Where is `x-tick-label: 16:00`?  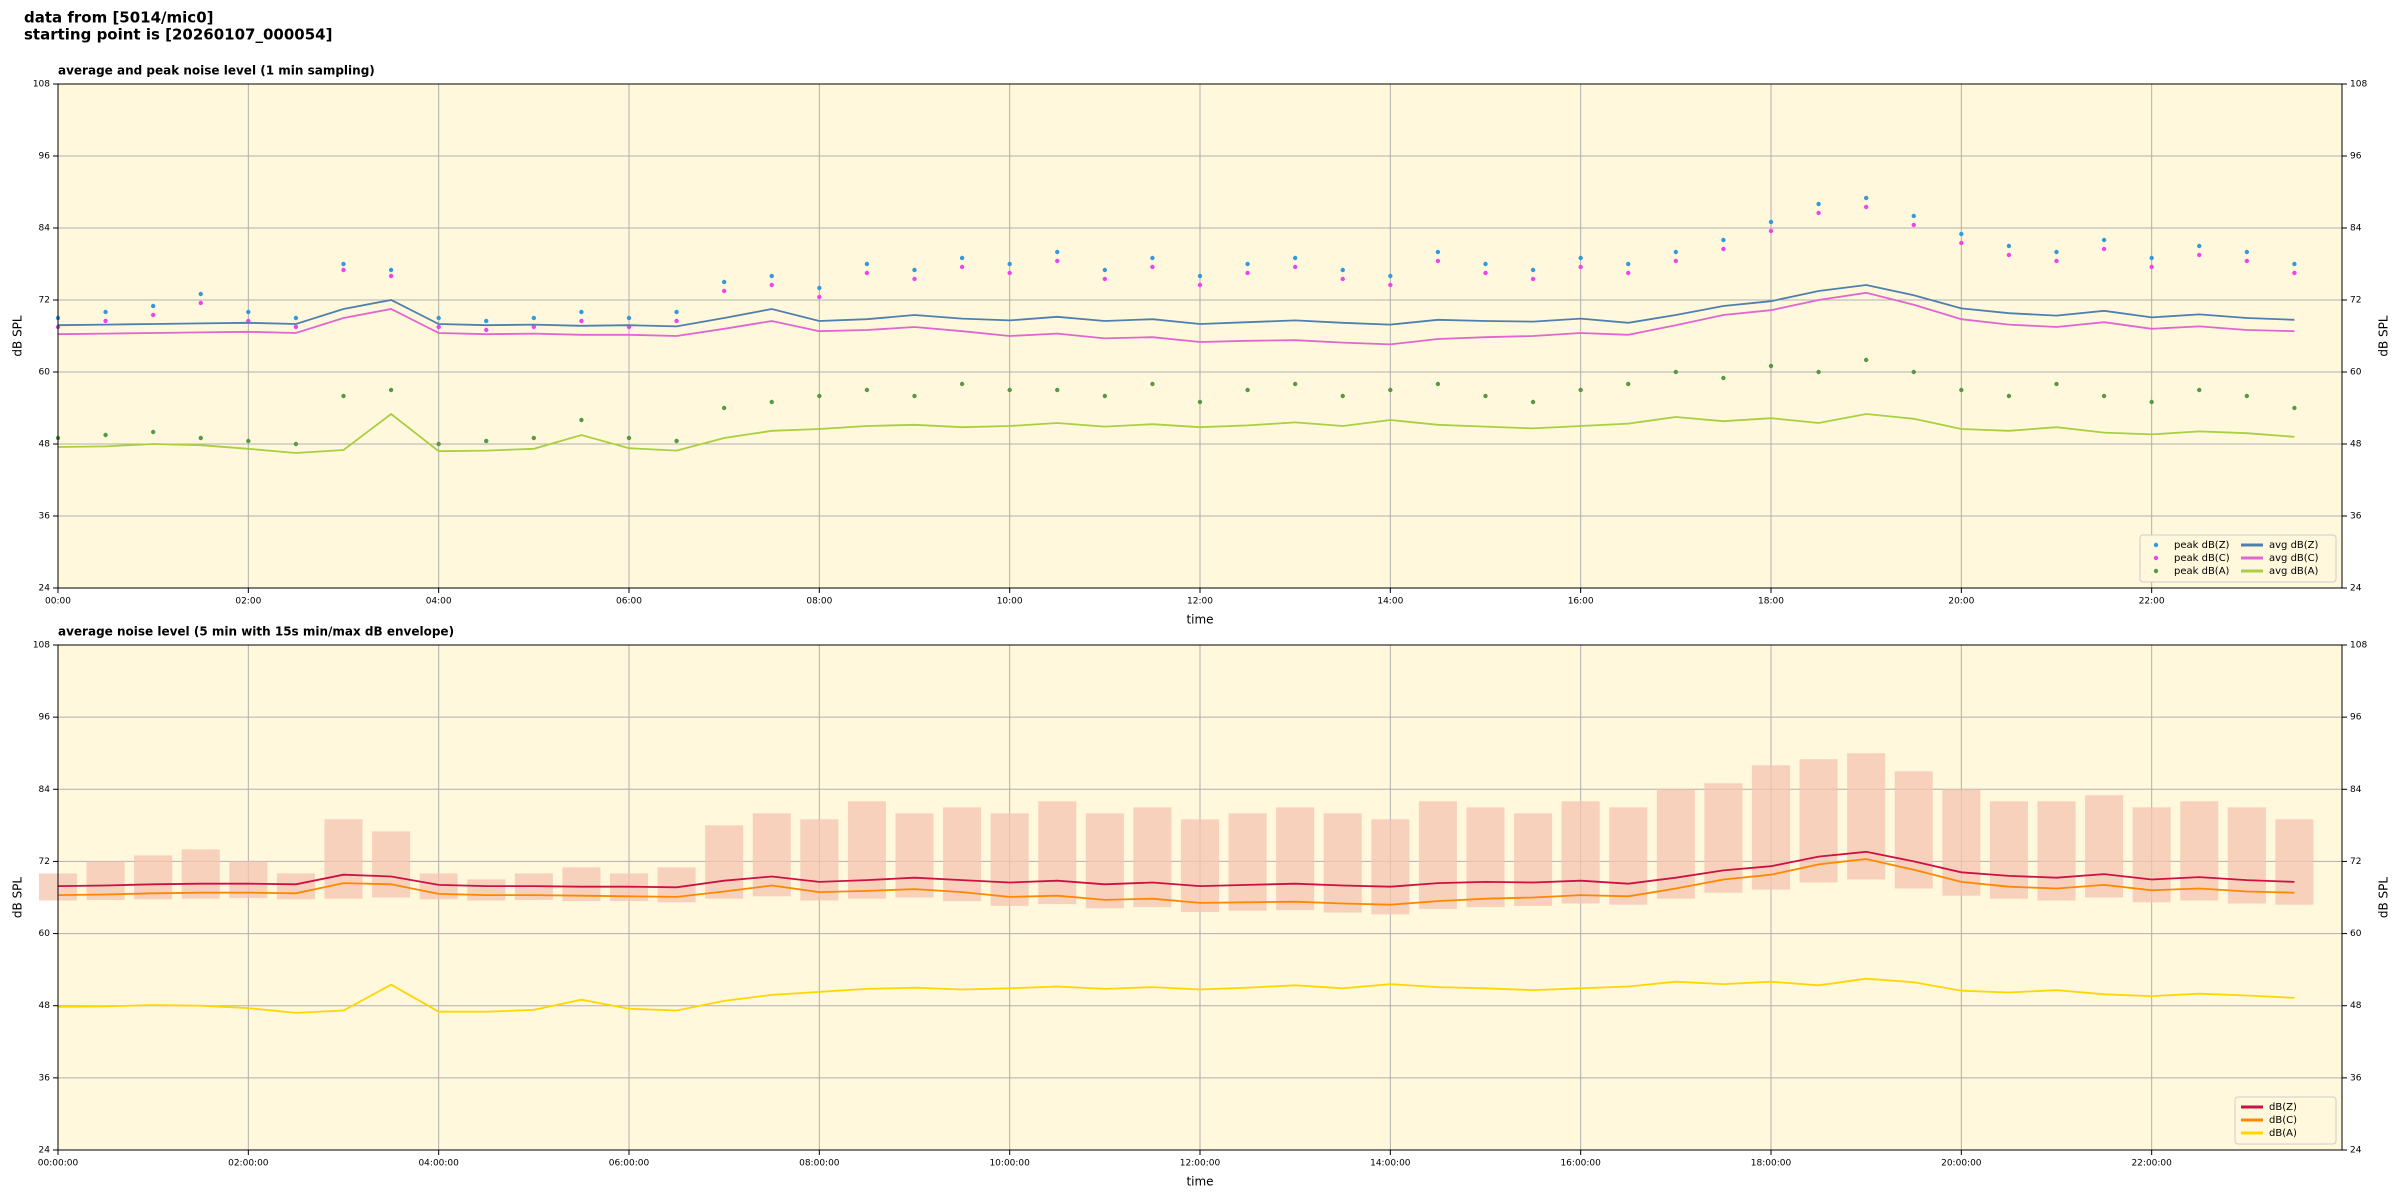 x-tick-label: 16:00 is located at coordinates (1581, 602).